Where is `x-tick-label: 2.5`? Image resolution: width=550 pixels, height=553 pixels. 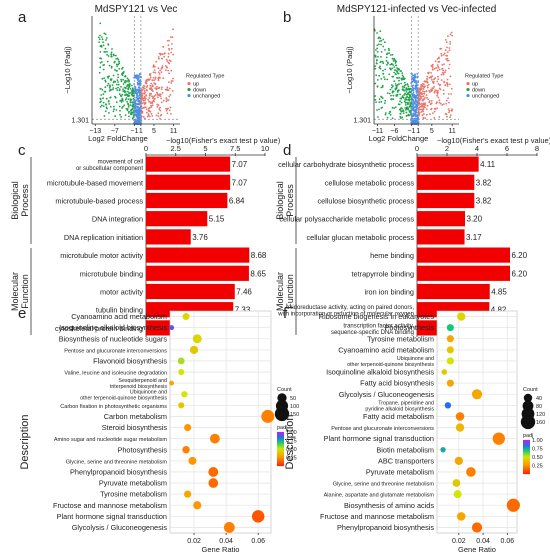
x-tick-label: 2.5 is located at coordinates (176, 148).